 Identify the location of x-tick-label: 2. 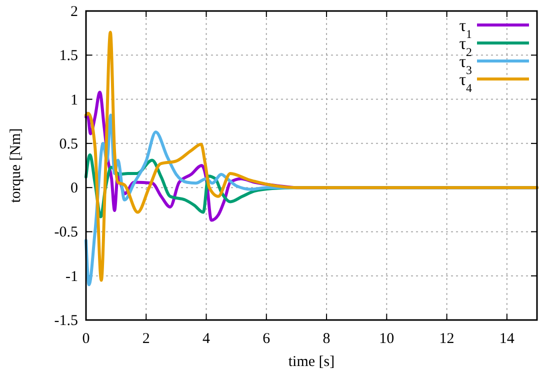
(146, 339).